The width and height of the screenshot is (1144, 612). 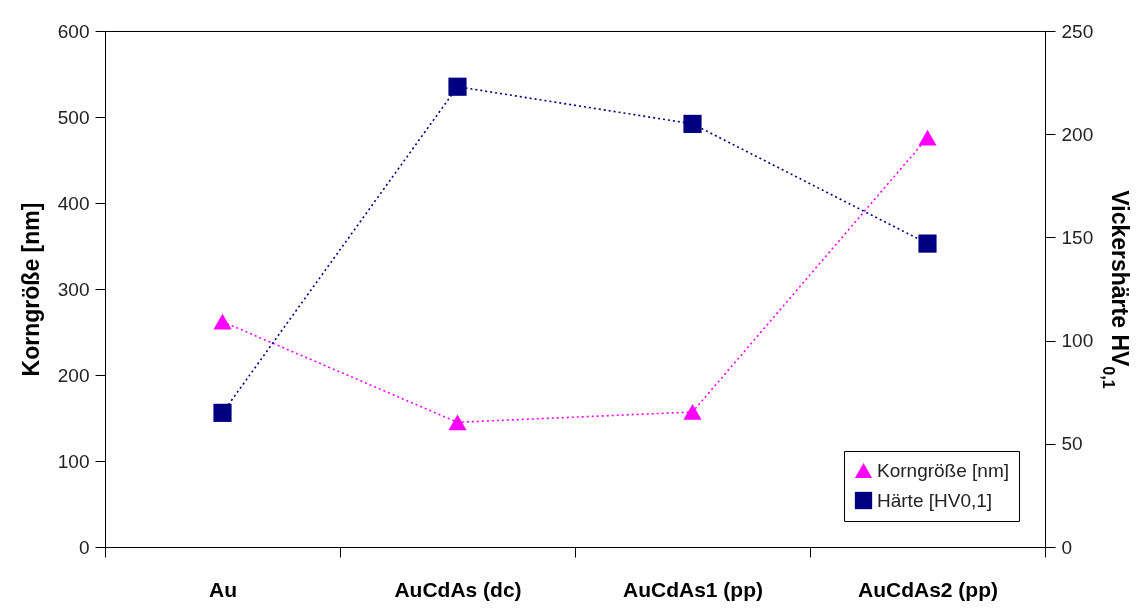 I want to click on x-tick-label: AuCdAs (dc), so click(x=458, y=589).